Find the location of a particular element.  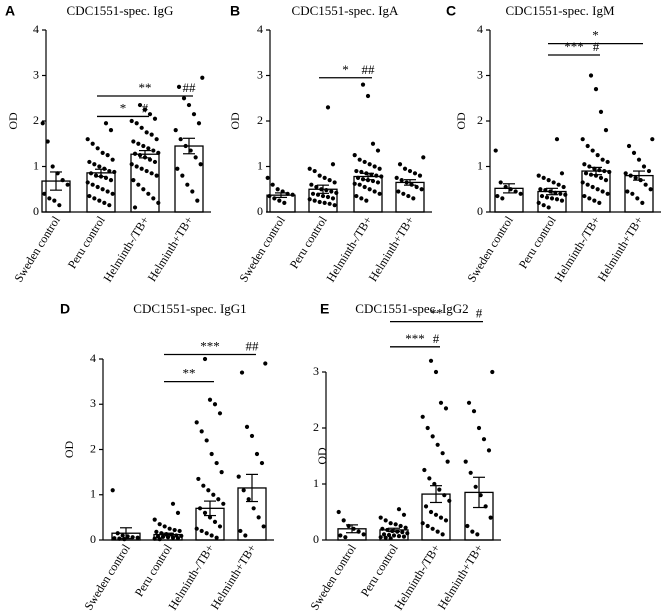

panel-title: CDC1551-spec. IgA is located at coordinates (345, 10).